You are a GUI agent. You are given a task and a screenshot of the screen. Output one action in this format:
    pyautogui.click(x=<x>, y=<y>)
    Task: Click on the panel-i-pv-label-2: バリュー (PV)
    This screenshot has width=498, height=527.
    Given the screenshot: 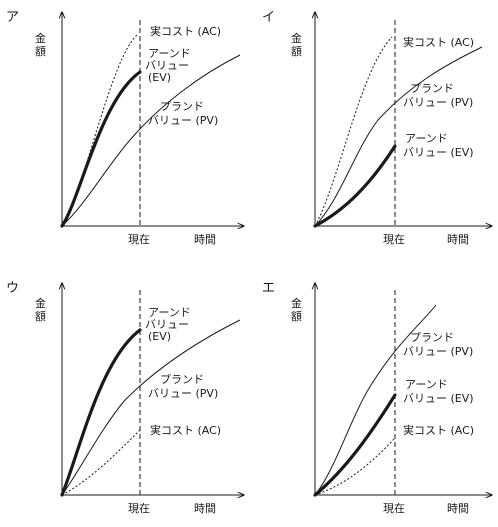 What is the action you would take?
    pyautogui.click(x=438, y=102)
    